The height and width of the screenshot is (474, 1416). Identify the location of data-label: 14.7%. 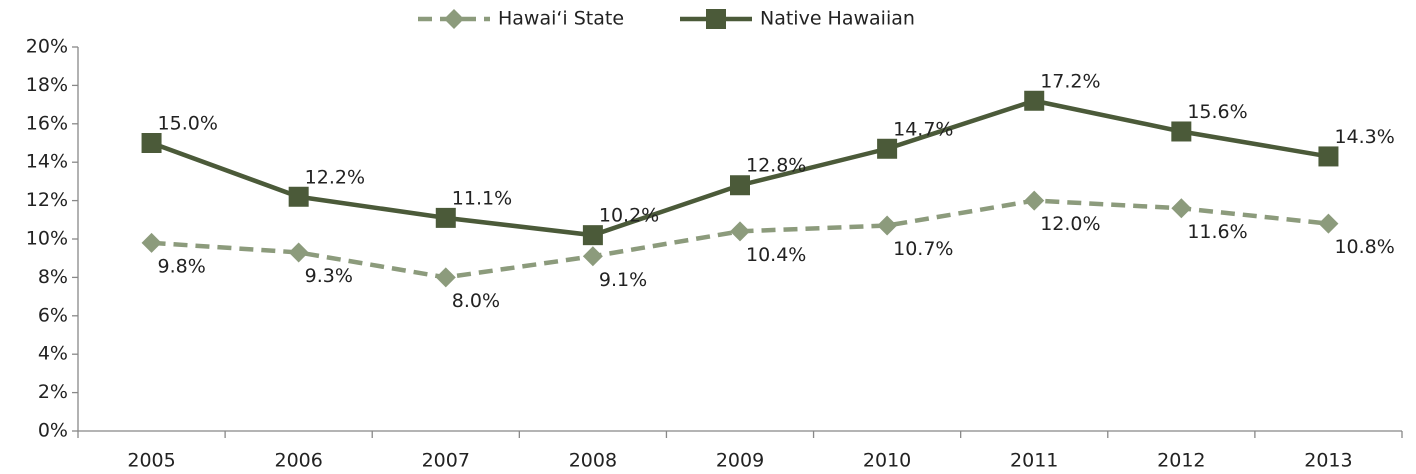
(923, 129).